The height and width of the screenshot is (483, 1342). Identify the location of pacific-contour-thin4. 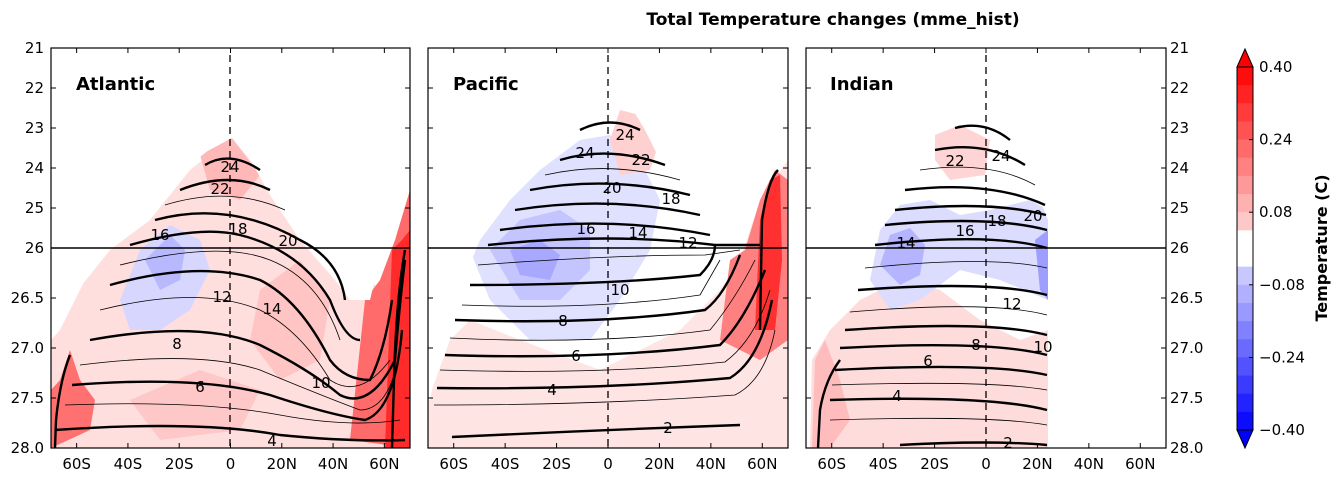
(602, 300).